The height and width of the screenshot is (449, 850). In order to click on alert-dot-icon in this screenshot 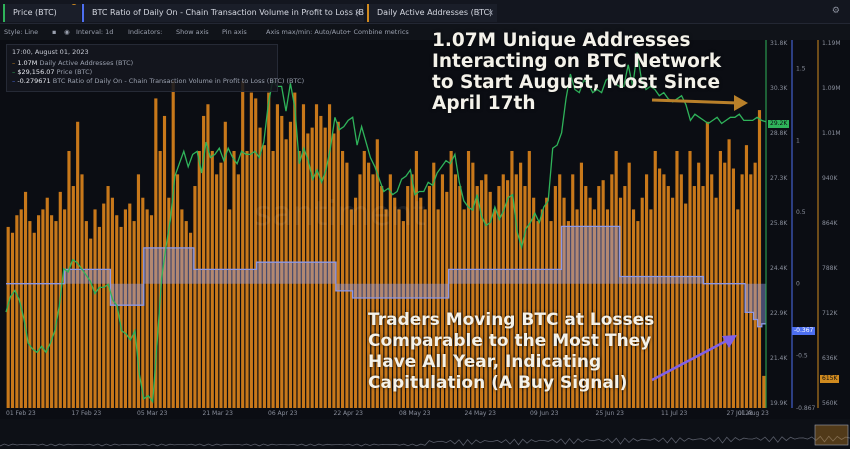, I will do `click(74, 4)`.